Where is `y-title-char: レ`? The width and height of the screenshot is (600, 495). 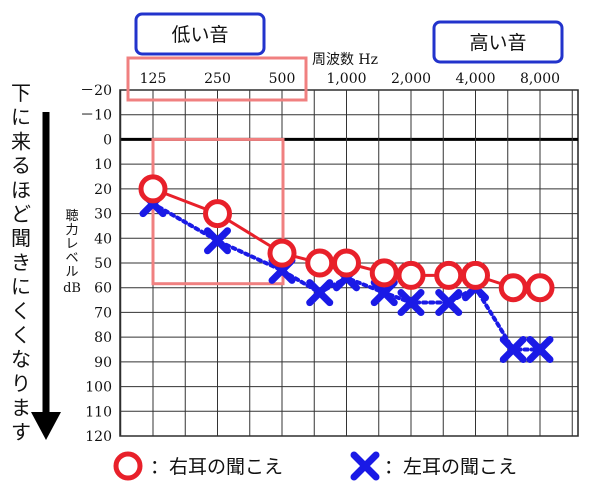
y-title-char: レ is located at coordinates (71, 244).